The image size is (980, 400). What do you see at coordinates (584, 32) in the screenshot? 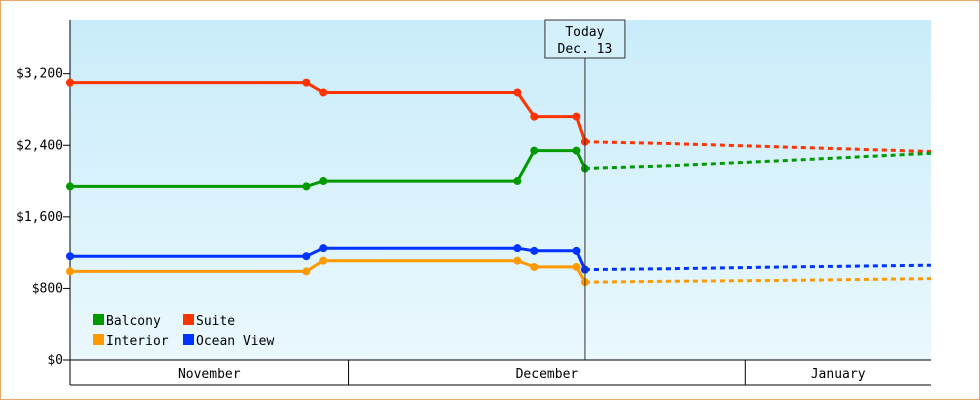
I see `today-label: Today` at bounding box center [584, 32].